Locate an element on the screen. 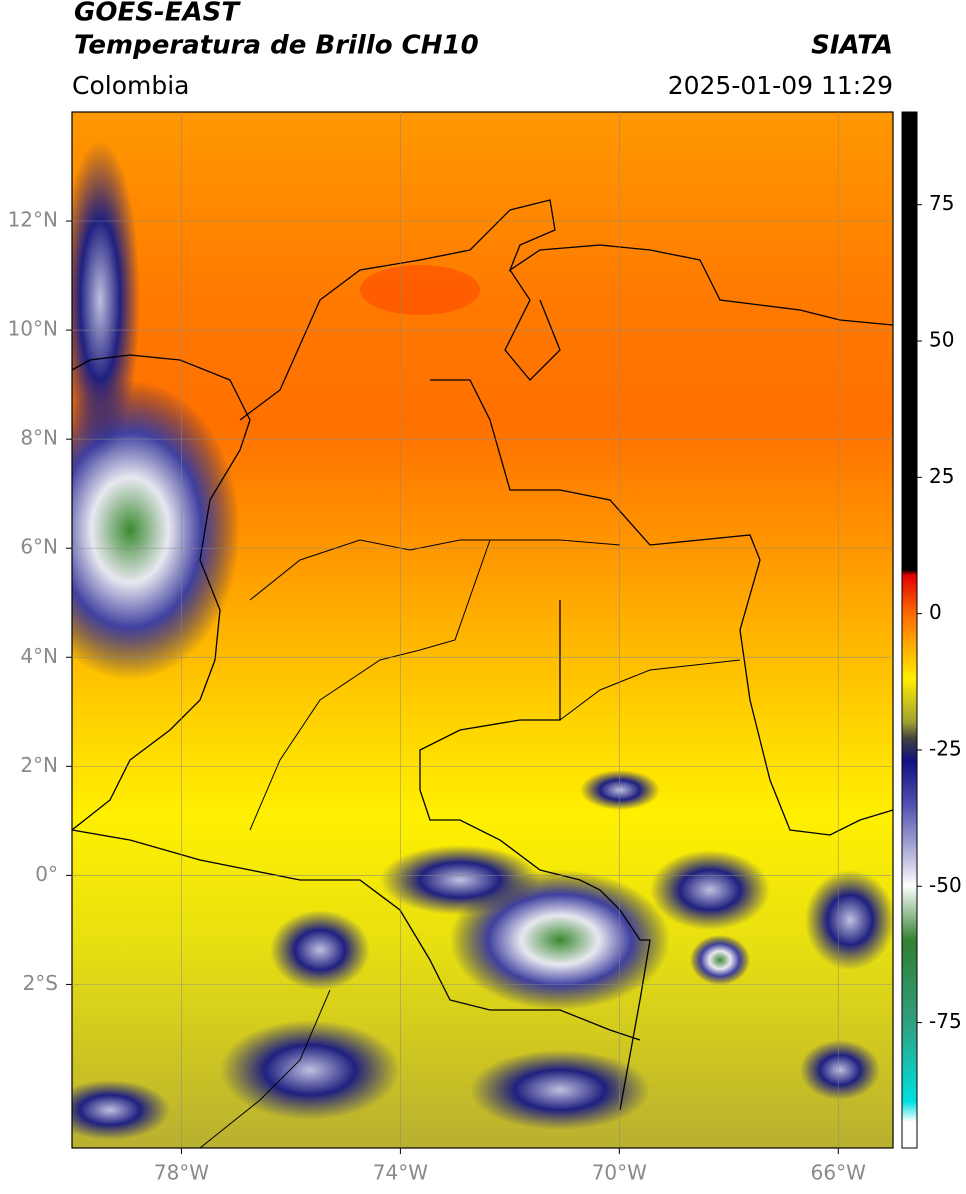  y-tick-label: 2°N is located at coordinates (39, 765).